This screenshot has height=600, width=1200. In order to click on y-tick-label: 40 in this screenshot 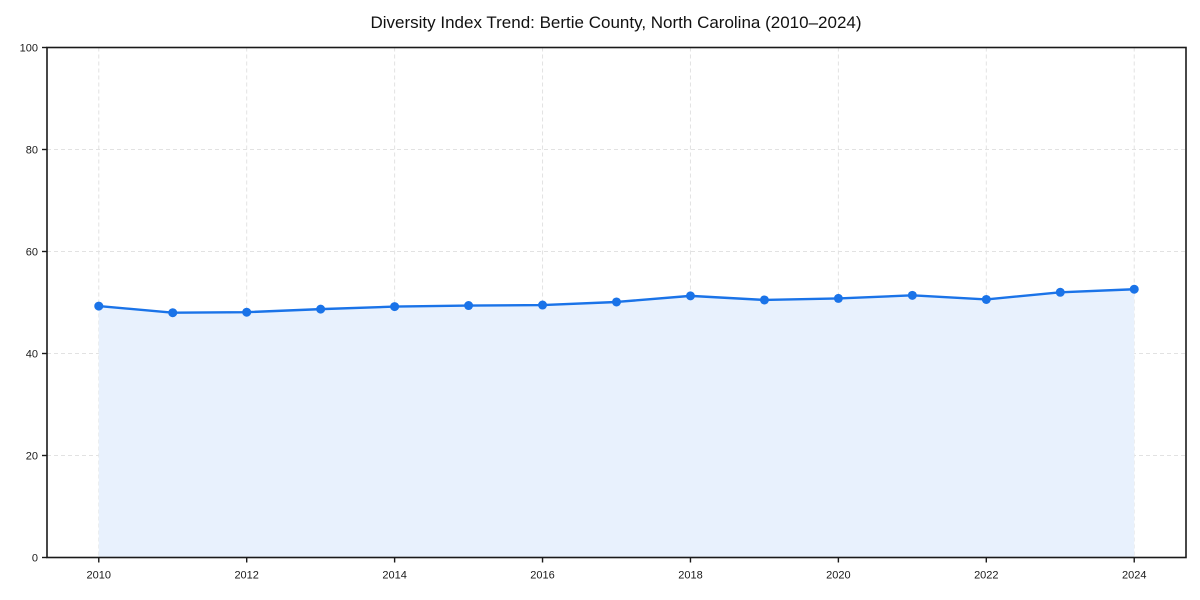, I will do `click(32, 355)`.